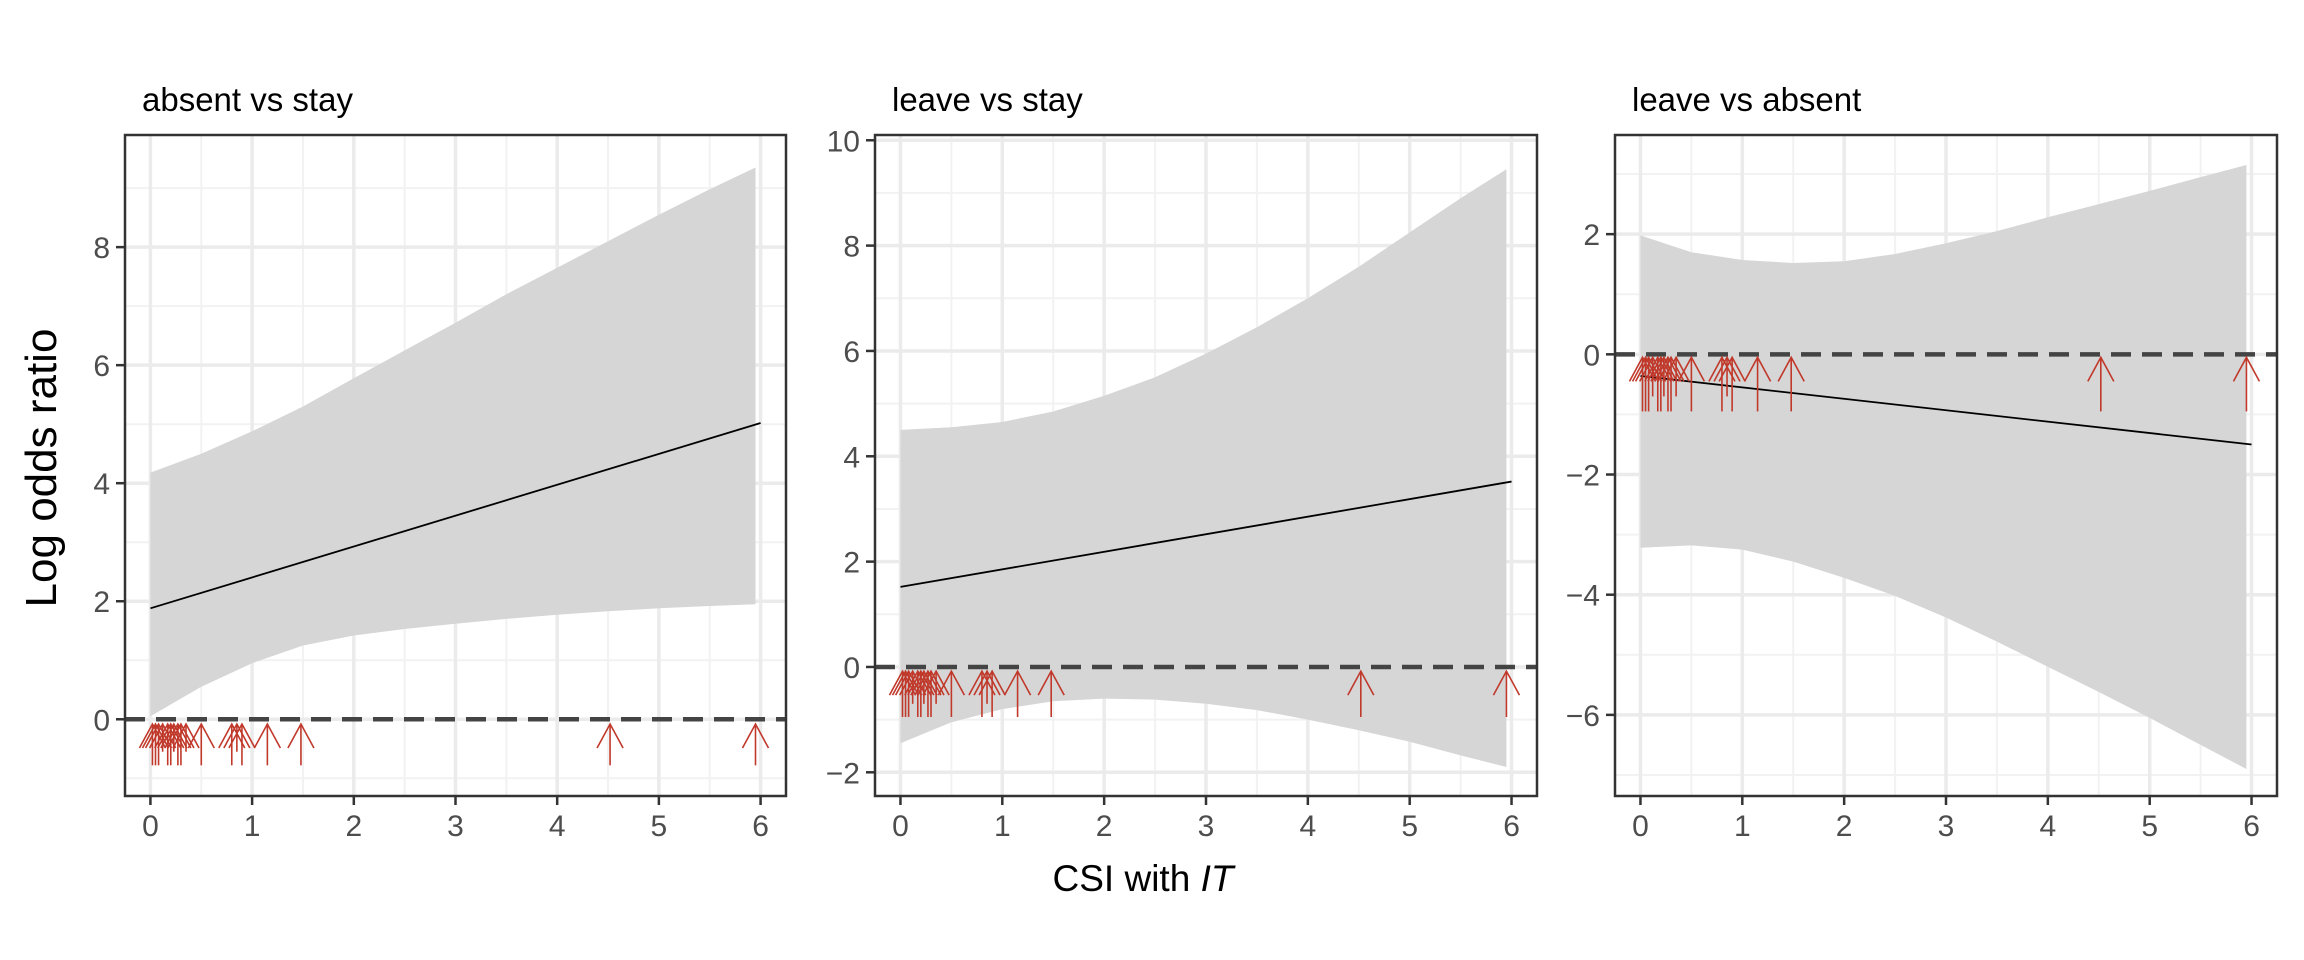 Image resolution: width=2304 pixels, height=960 pixels. What do you see at coordinates (843, 141) in the screenshot?
I see `y-tick-label: 10` at bounding box center [843, 141].